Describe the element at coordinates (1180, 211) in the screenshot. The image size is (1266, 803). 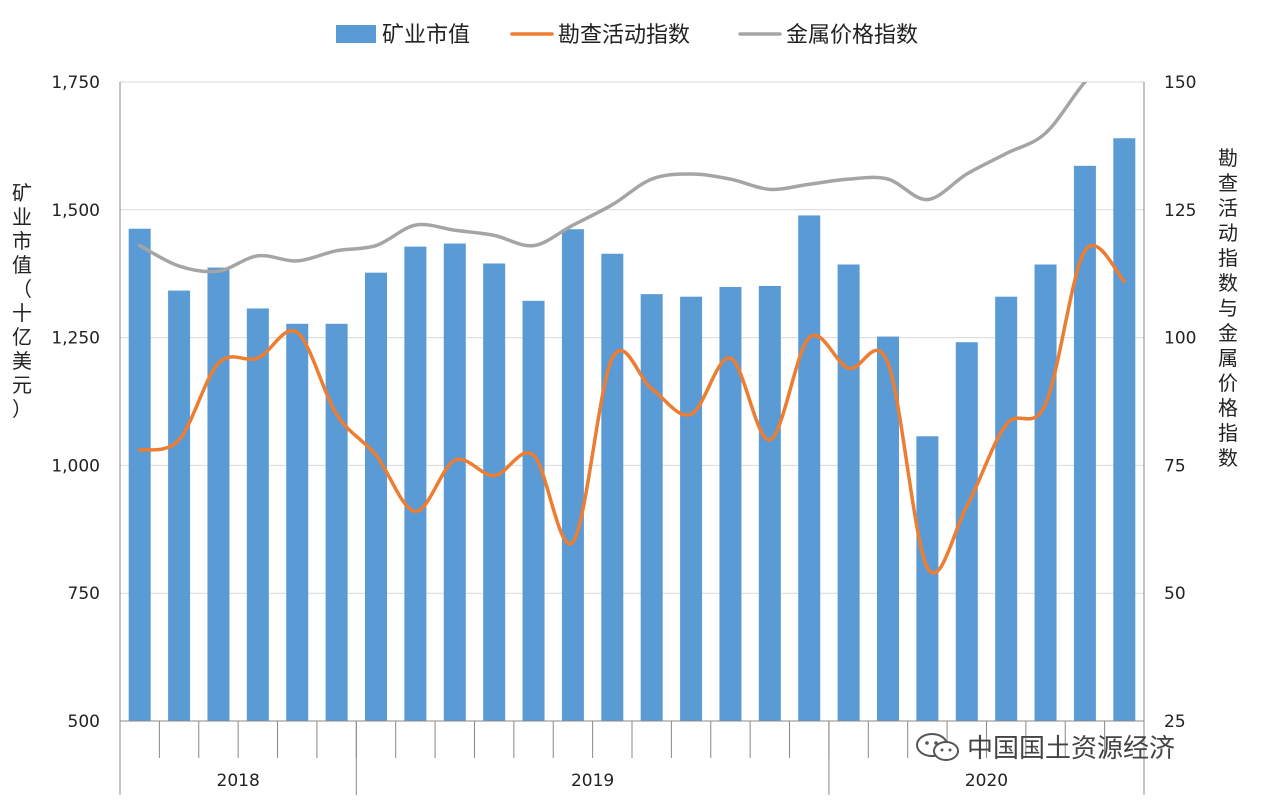
I see `y-right-tick-label: 125` at that location.